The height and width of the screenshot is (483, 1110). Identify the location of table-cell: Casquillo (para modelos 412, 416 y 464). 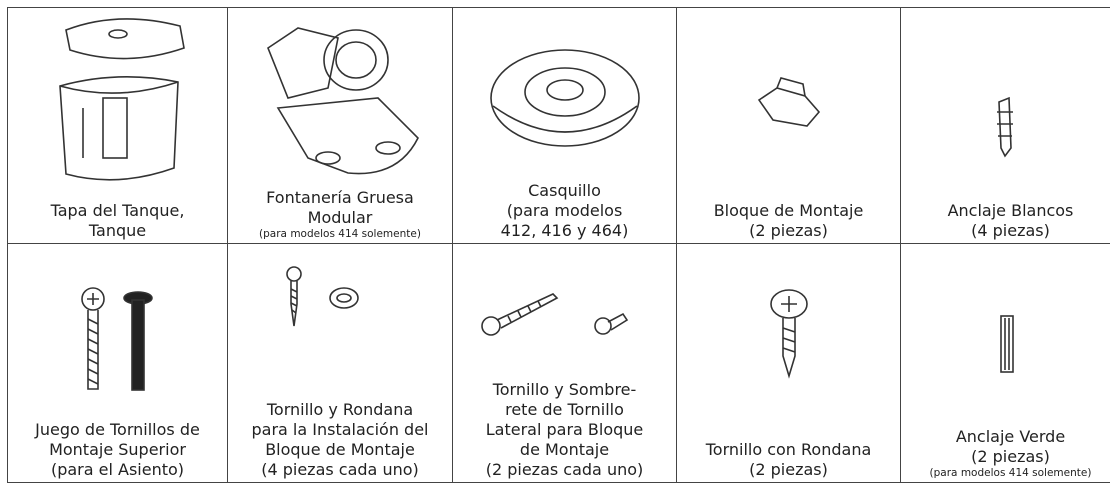
(564, 125).